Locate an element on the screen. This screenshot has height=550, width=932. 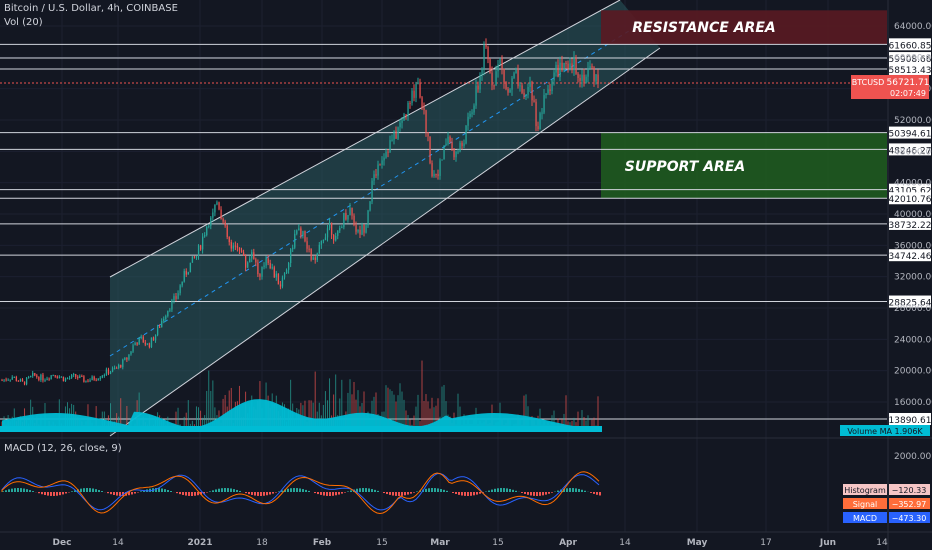
histogram-value: −120.33 is located at coordinates (909, 490).